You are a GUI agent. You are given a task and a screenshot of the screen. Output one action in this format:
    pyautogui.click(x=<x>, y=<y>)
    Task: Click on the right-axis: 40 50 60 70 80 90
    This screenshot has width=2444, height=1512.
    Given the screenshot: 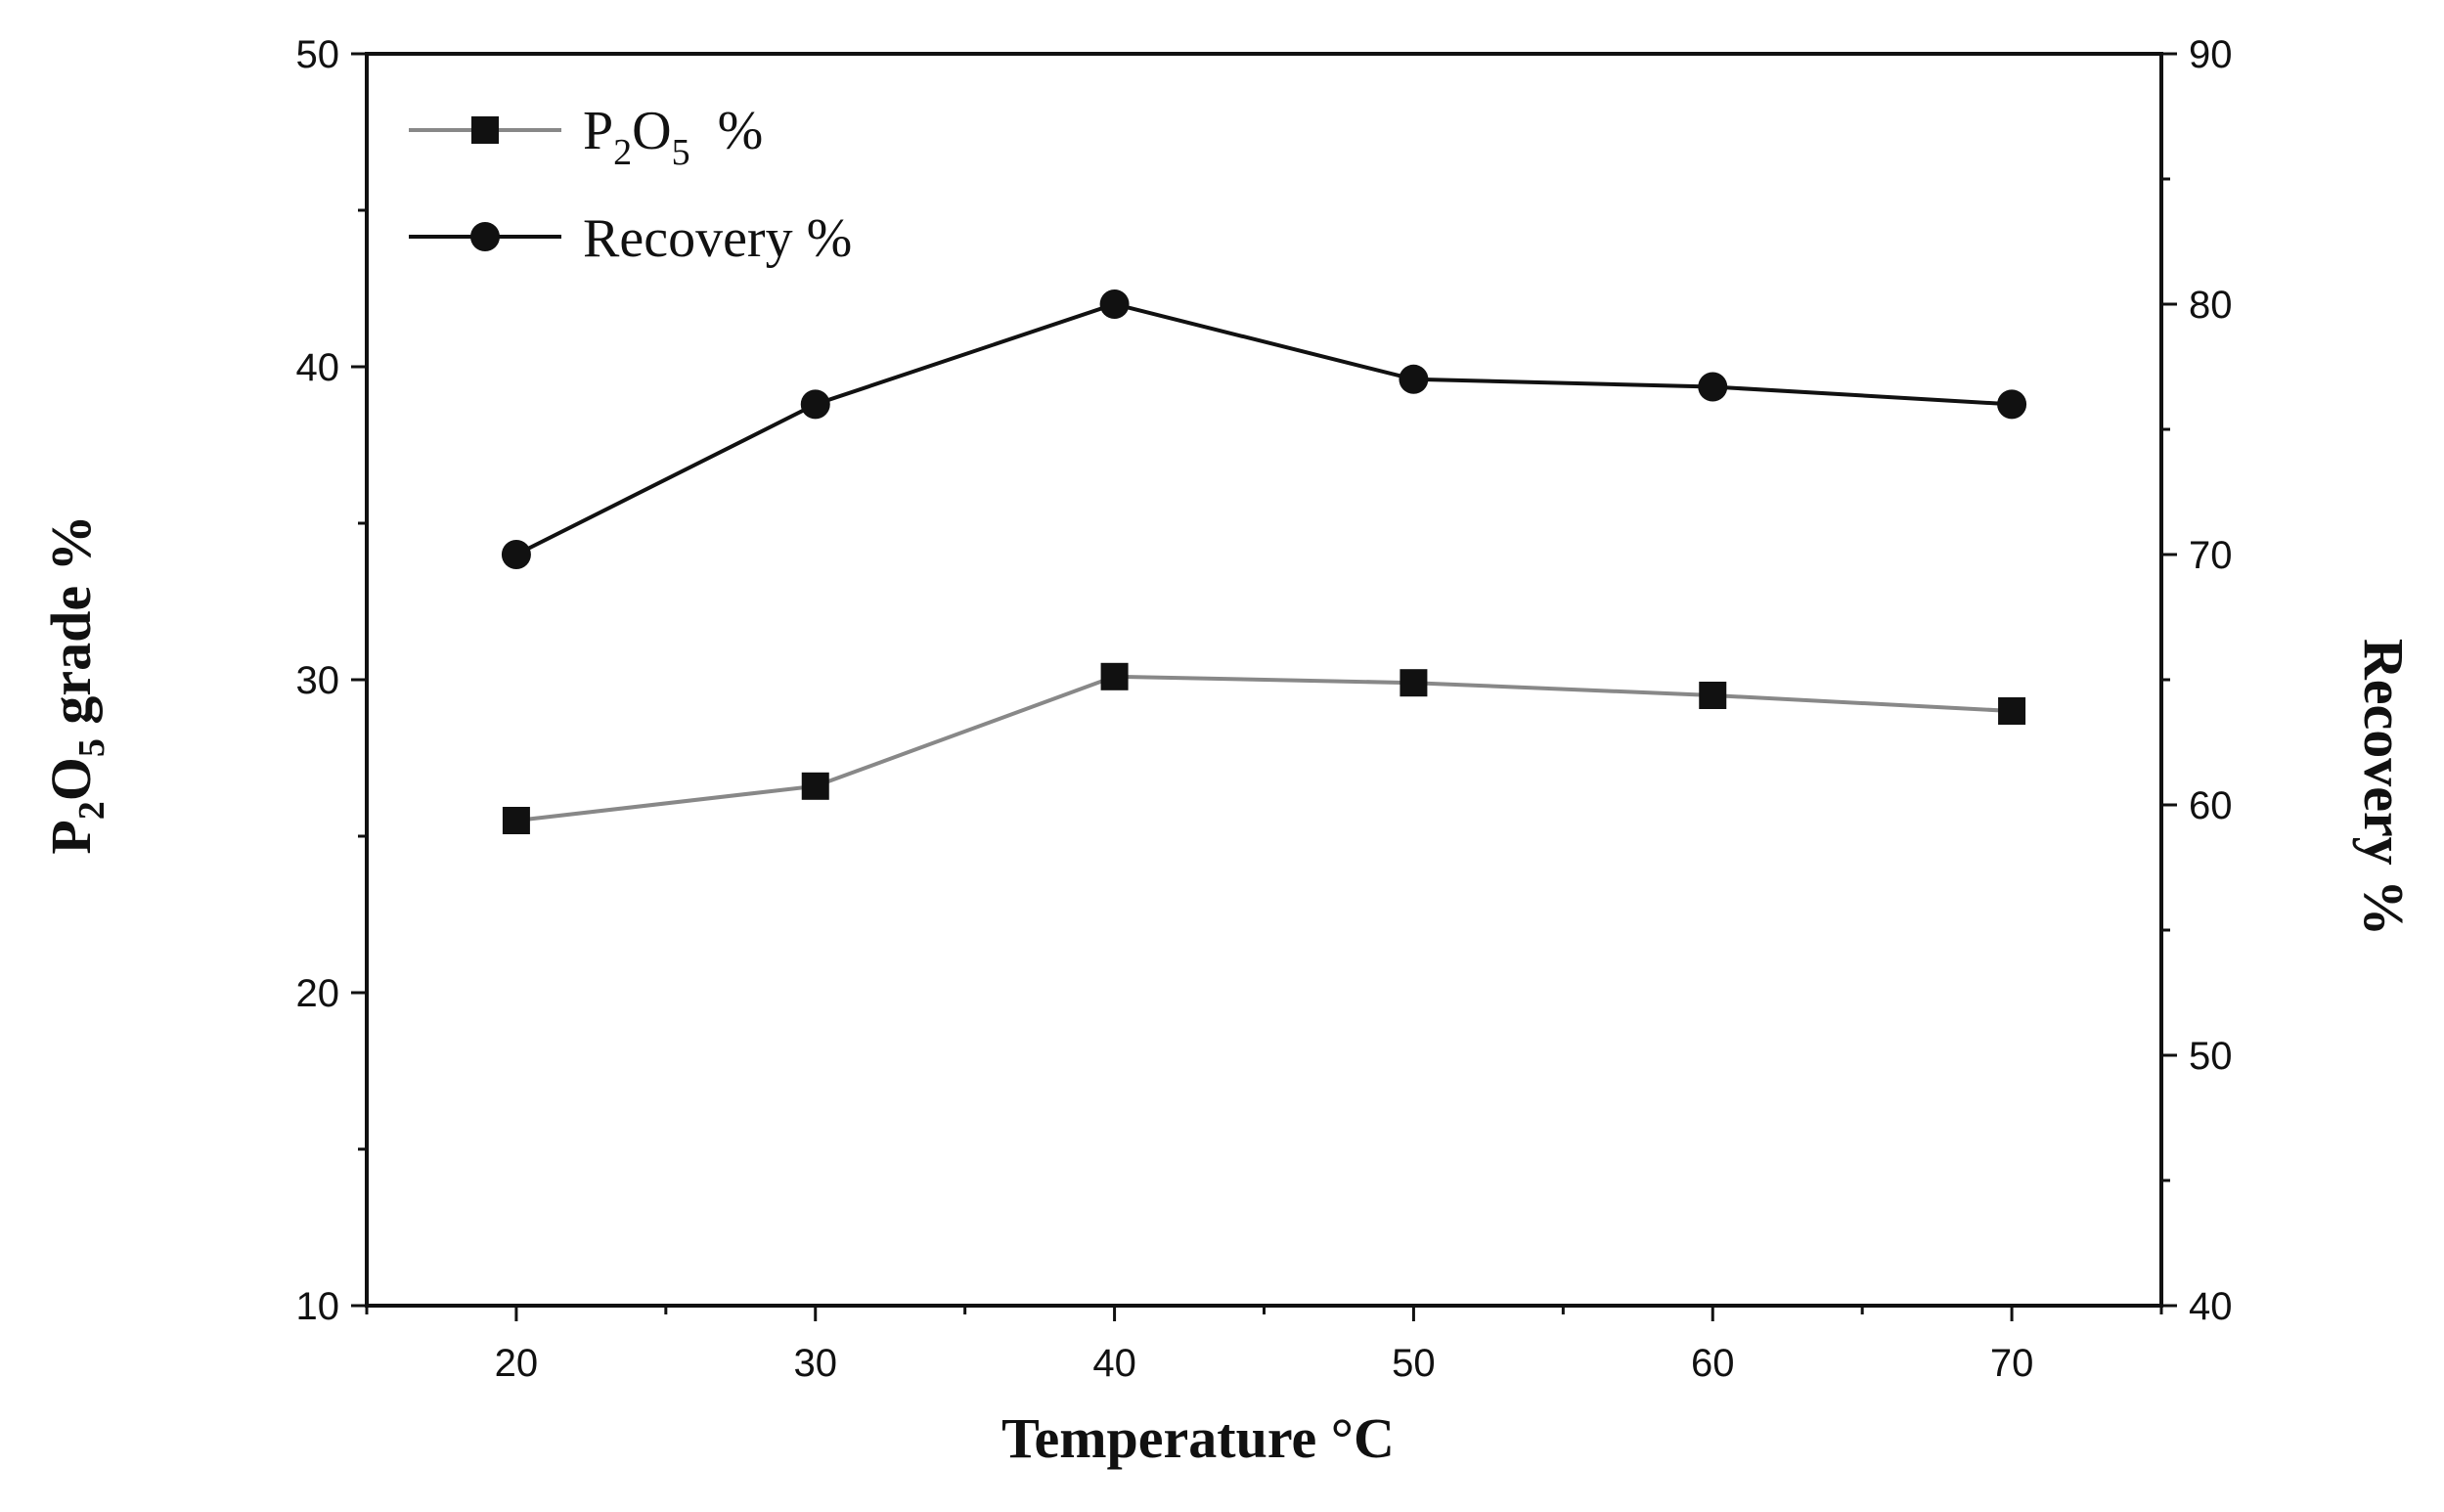 What is the action you would take?
    pyautogui.click(x=2197, y=681)
    